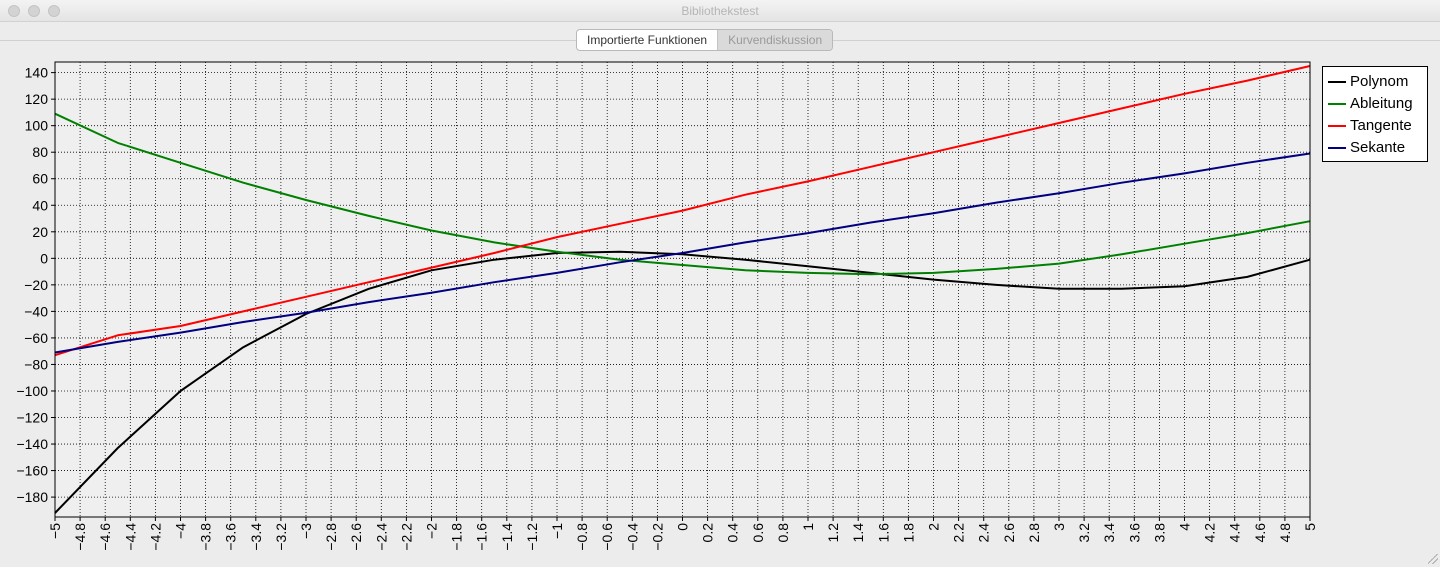  I want to click on legend-item-tangente: Tangente, so click(1375, 126).